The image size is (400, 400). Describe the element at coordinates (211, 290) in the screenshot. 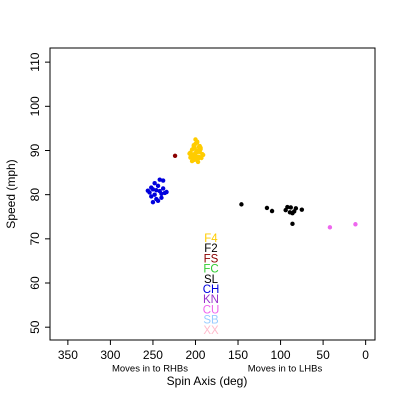

I see `legend-entry: CH` at that location.